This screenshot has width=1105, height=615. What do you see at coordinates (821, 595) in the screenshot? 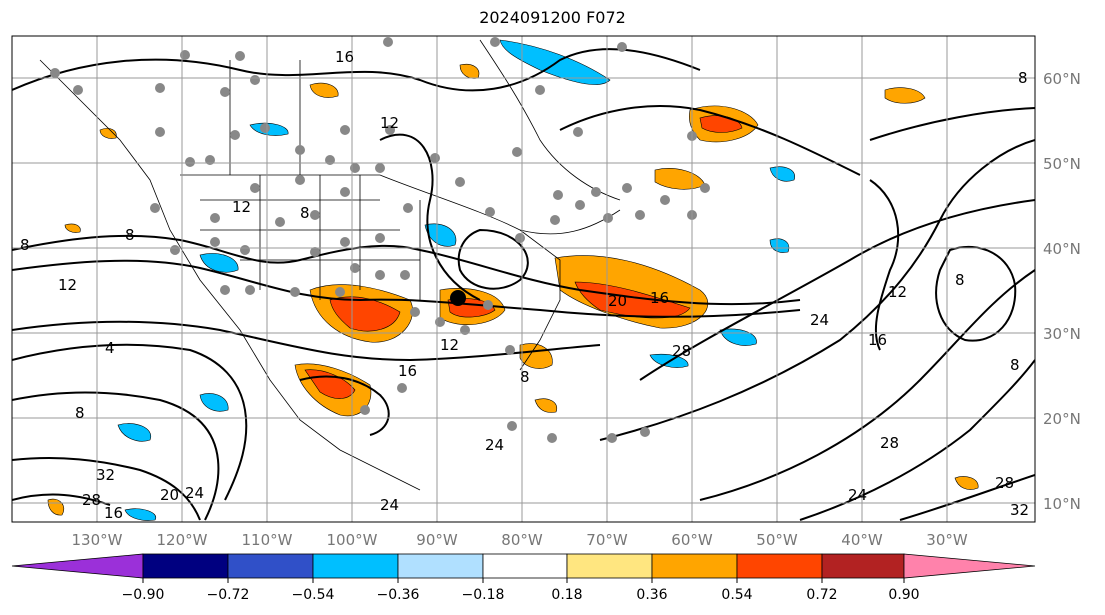
I see `colorbar-tick-label: 0.72` at bounding box center [821, 595].